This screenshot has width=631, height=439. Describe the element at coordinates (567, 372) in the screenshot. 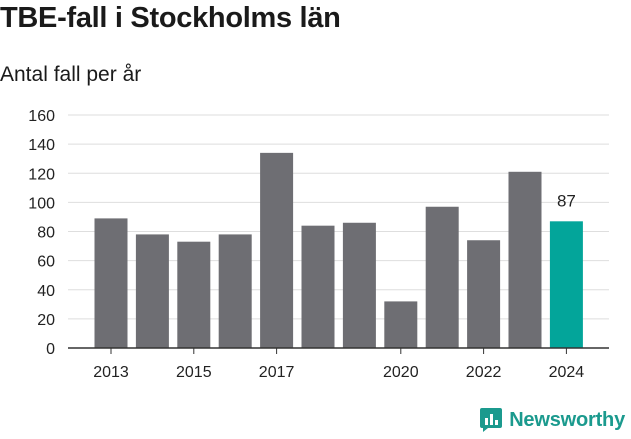

I see `x-tick-label: 2024` at that location.